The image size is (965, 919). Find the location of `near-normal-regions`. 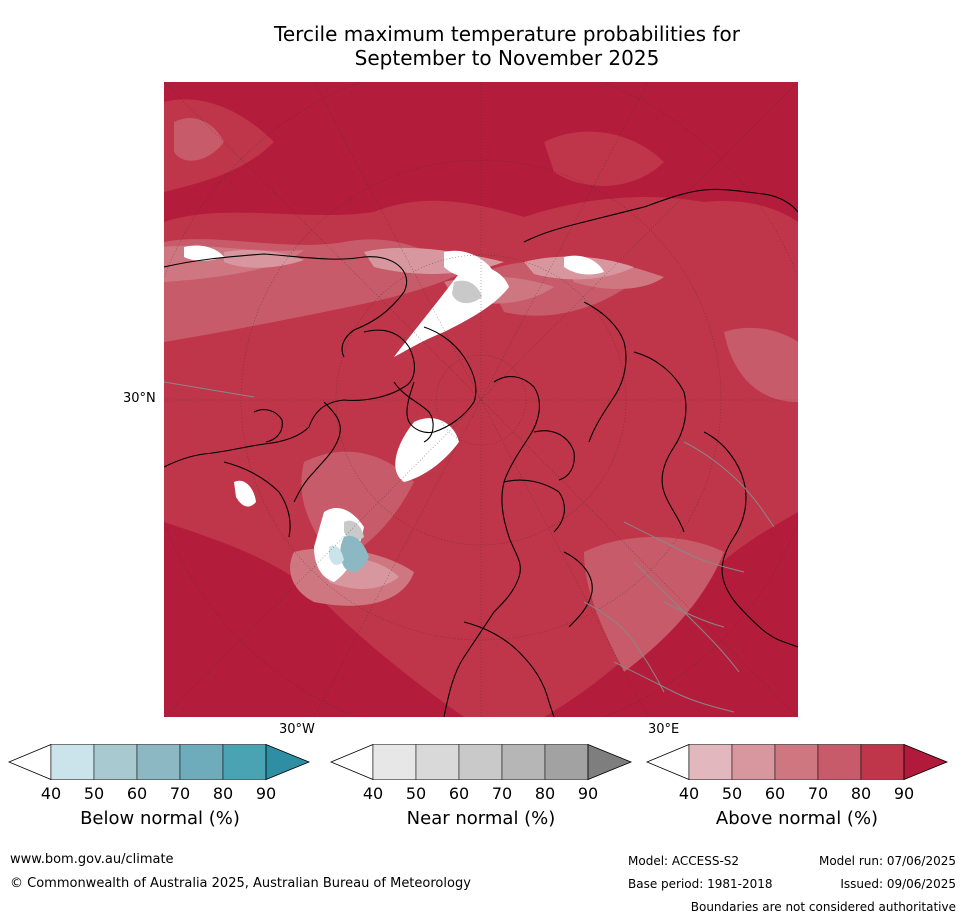

near-normal-regions is located at coordinates (413, 410).